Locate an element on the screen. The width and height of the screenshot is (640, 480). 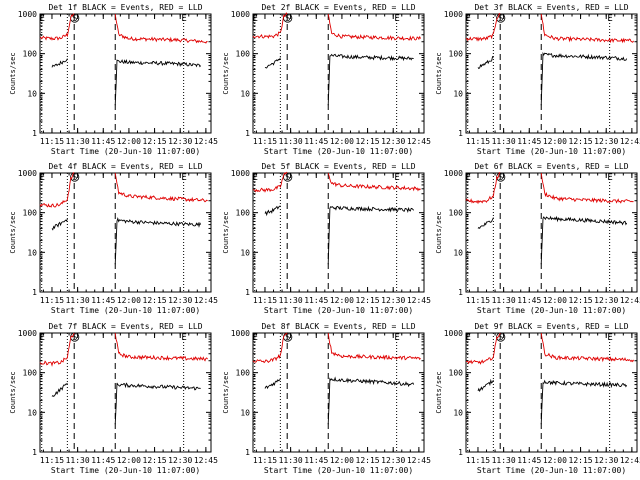
chart-title: Det 4f BLACK = Events, RED = LLD is located at coordinates (125, 166).